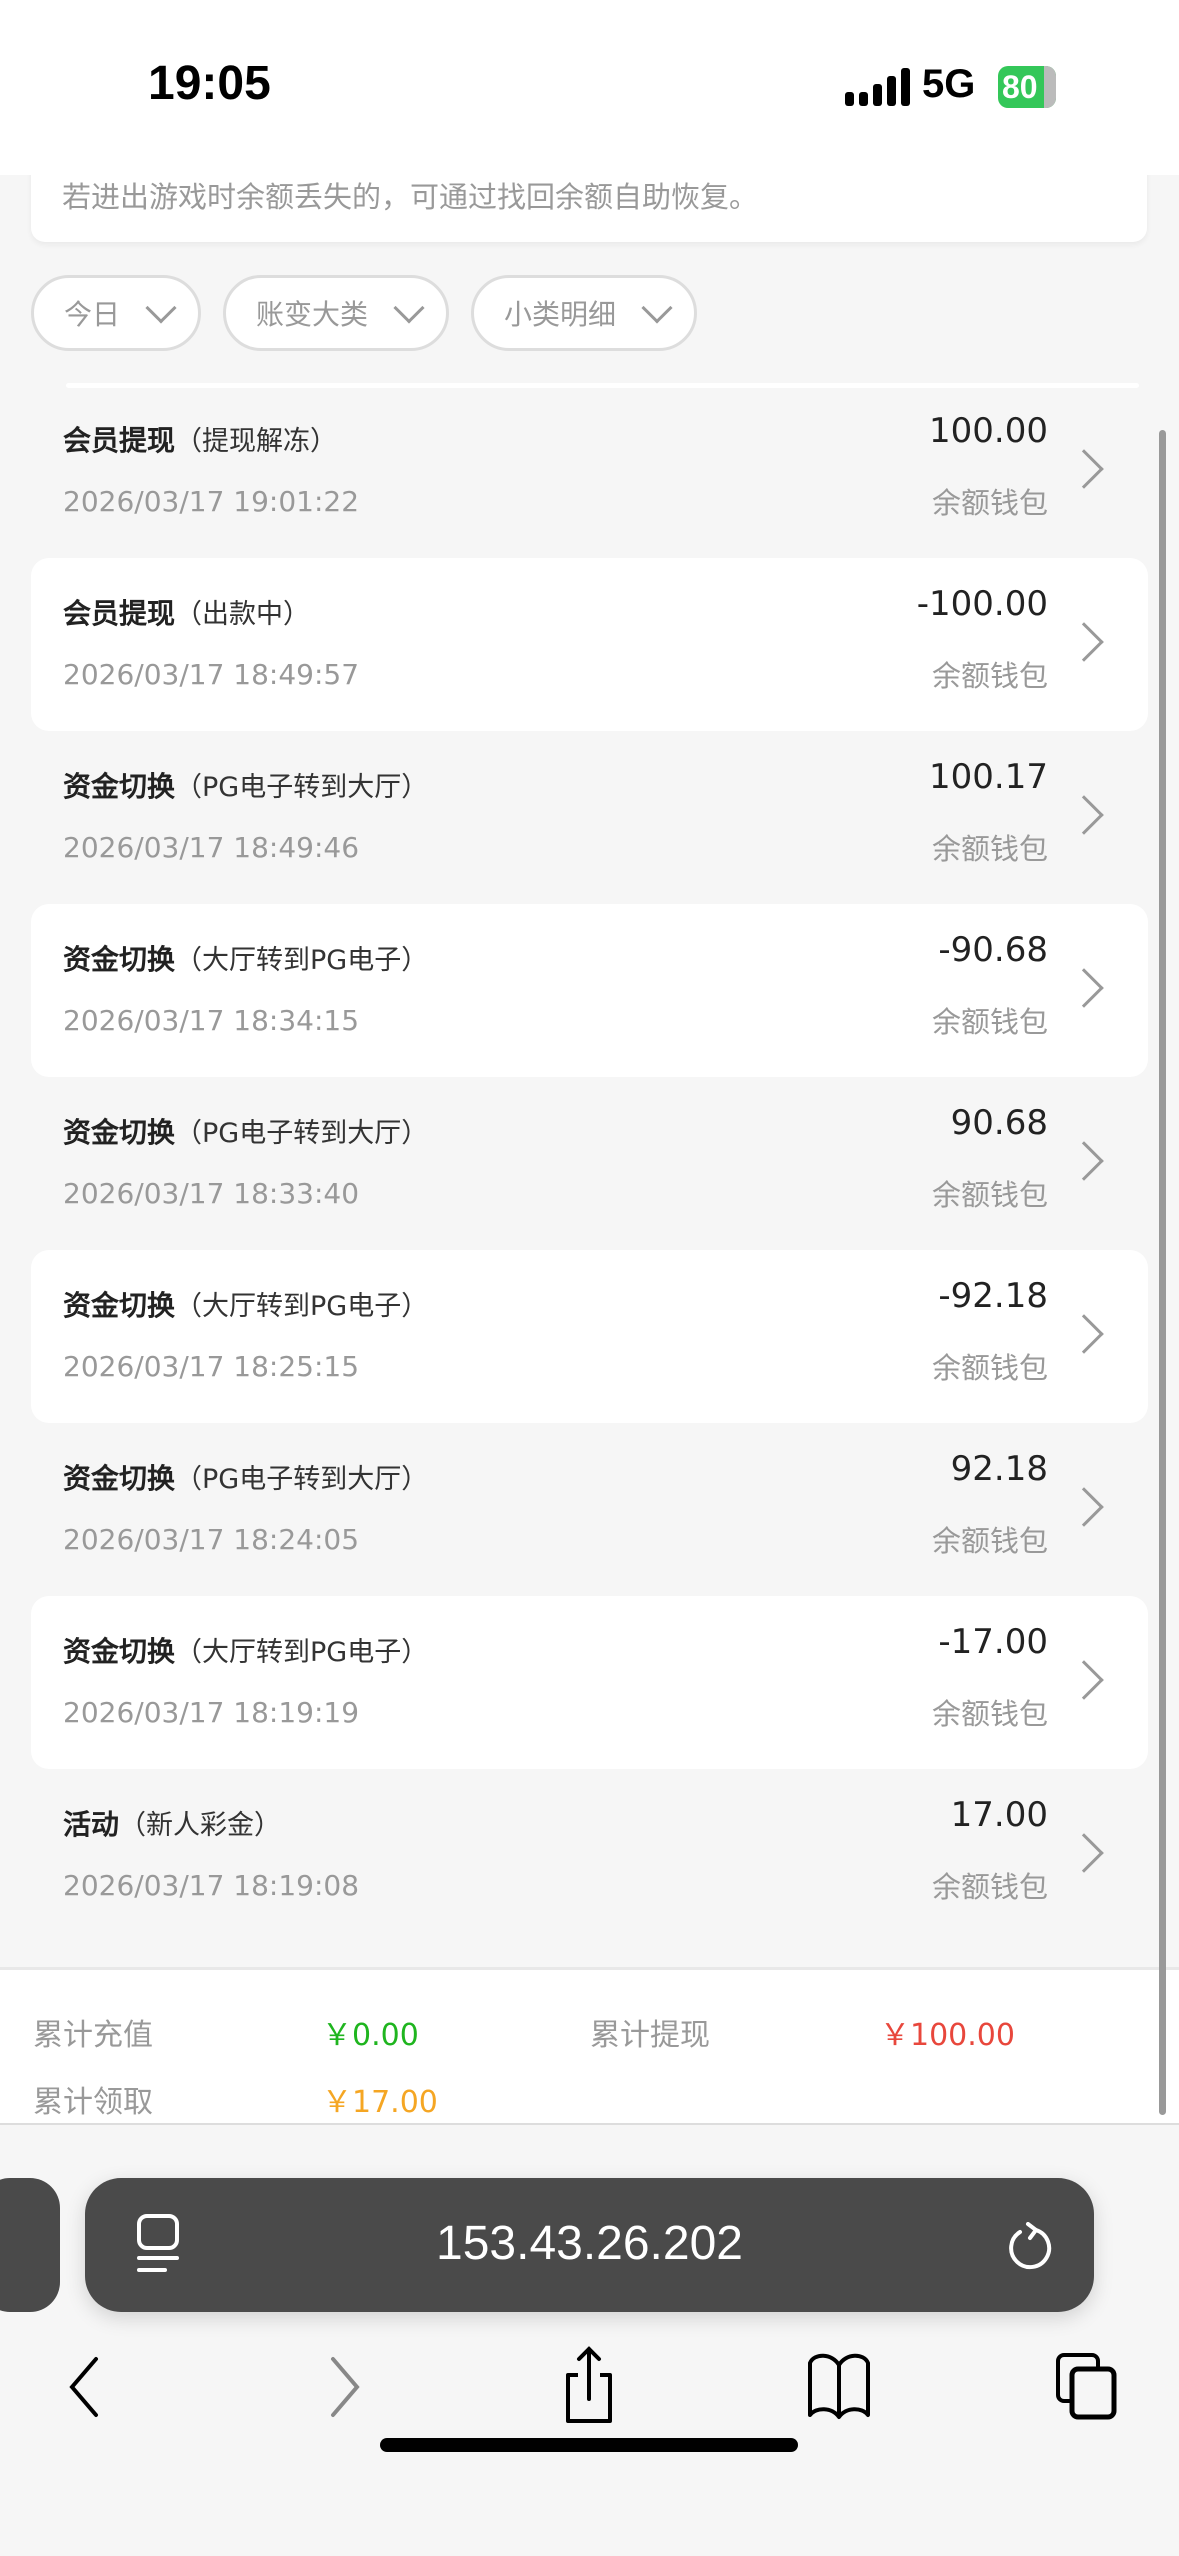  Describe the element at coordinates (312, 314) in the screenshot. I see `filter-label: 账变大类` at that location.